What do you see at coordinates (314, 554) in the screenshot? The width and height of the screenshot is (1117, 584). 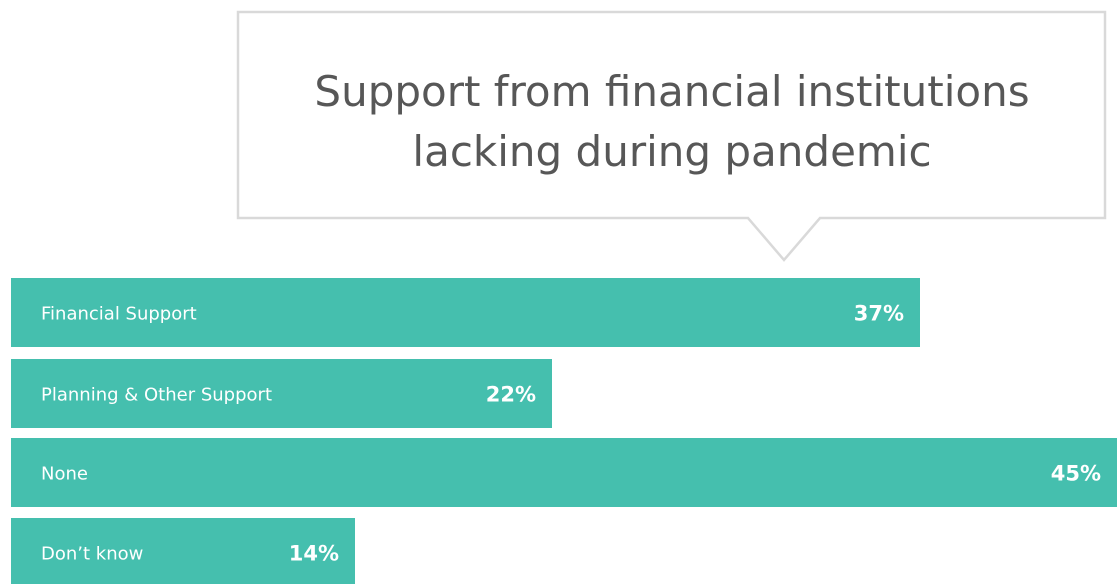 I see `bar-value-label: 14%` at bounding box center [314, 554].